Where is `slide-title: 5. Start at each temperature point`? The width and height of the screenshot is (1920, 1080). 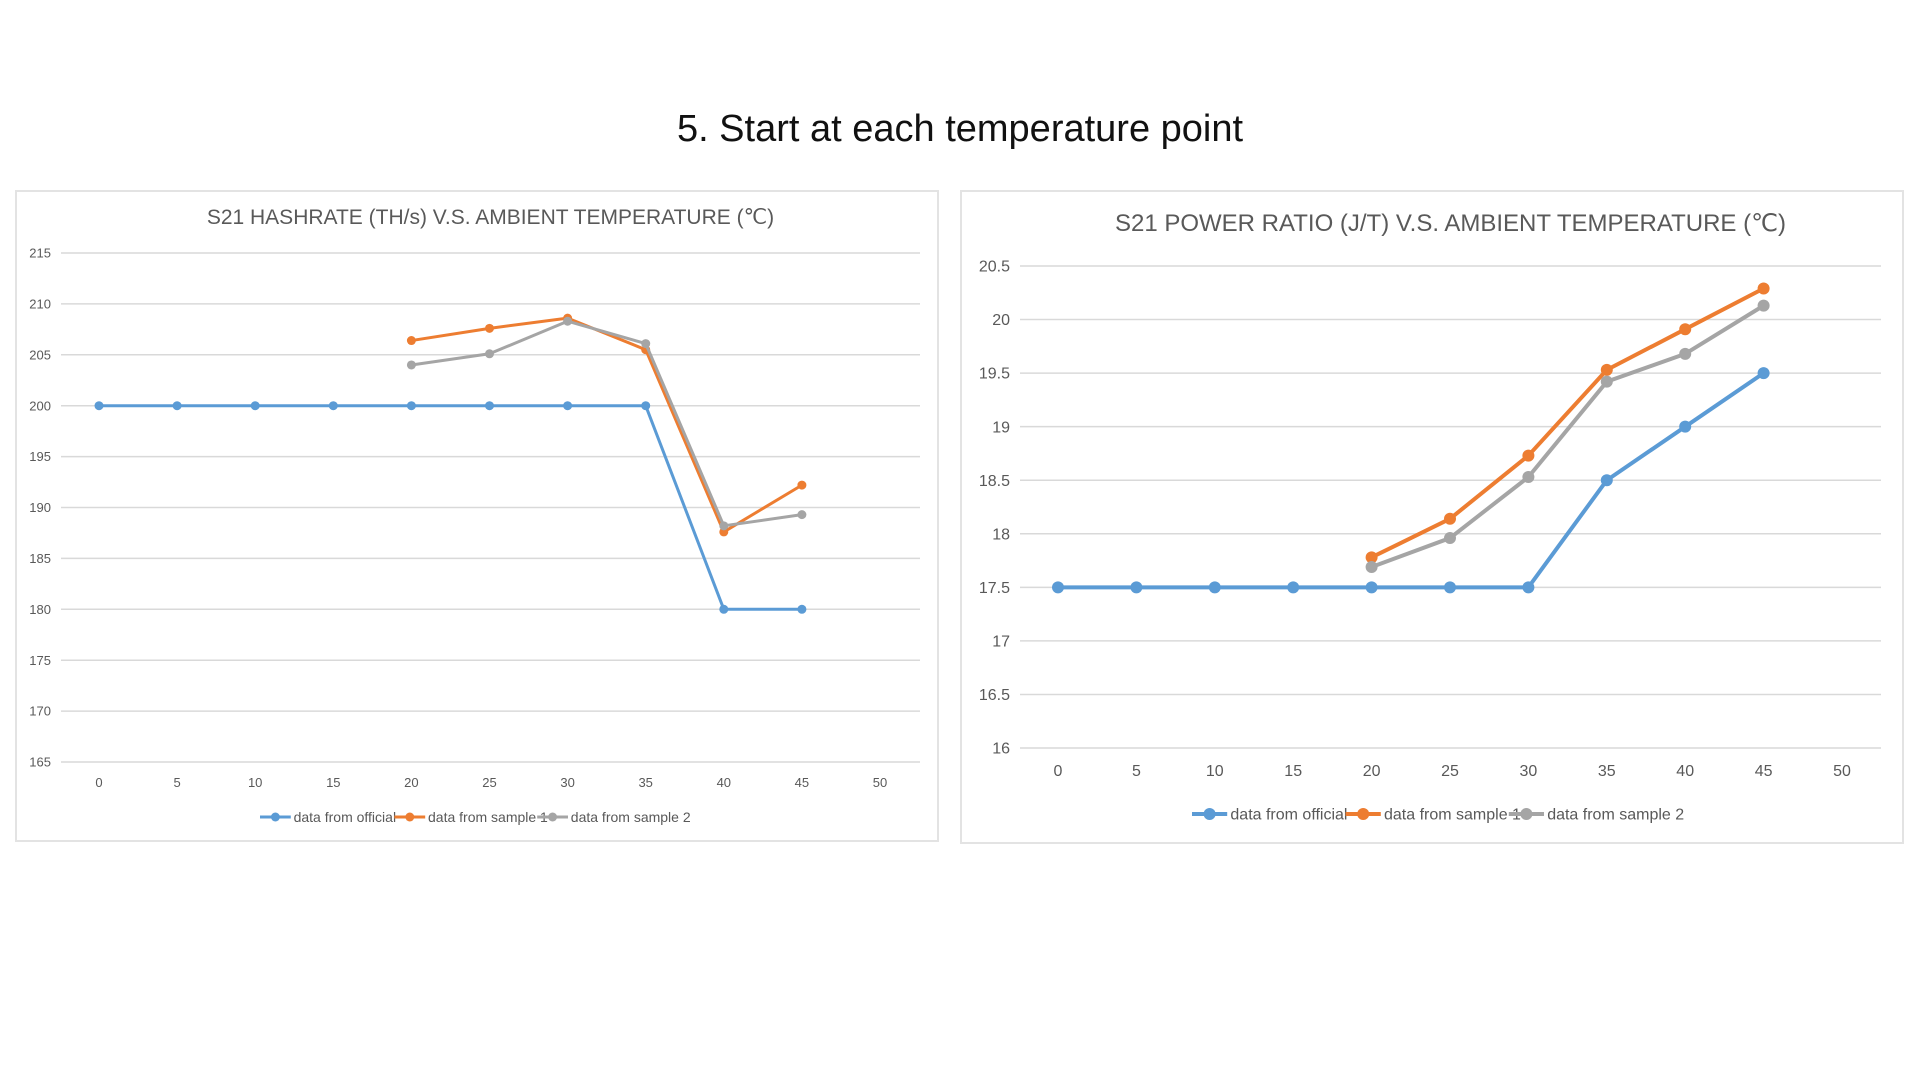
slide-title: 5. Start at each temperature point is located at coordinates (960, 129).